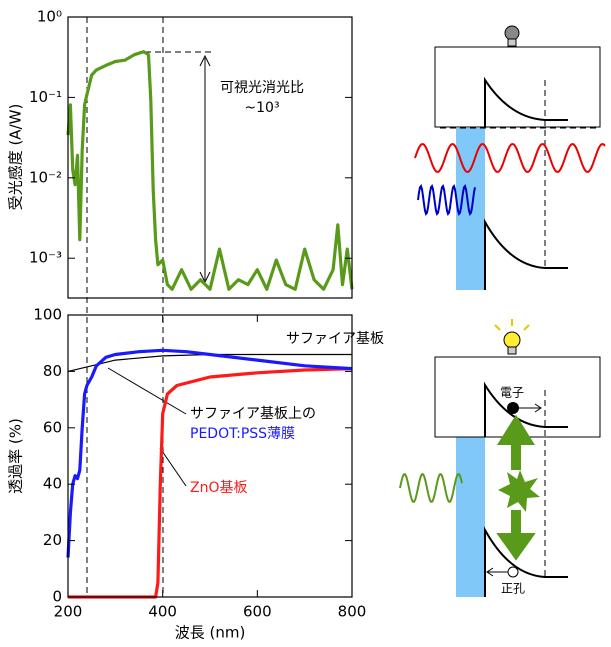  What do you see at coordinates (512, 393) in the screenshot?
I see `diagram-label: 電子` at bounding box center [512, 393].